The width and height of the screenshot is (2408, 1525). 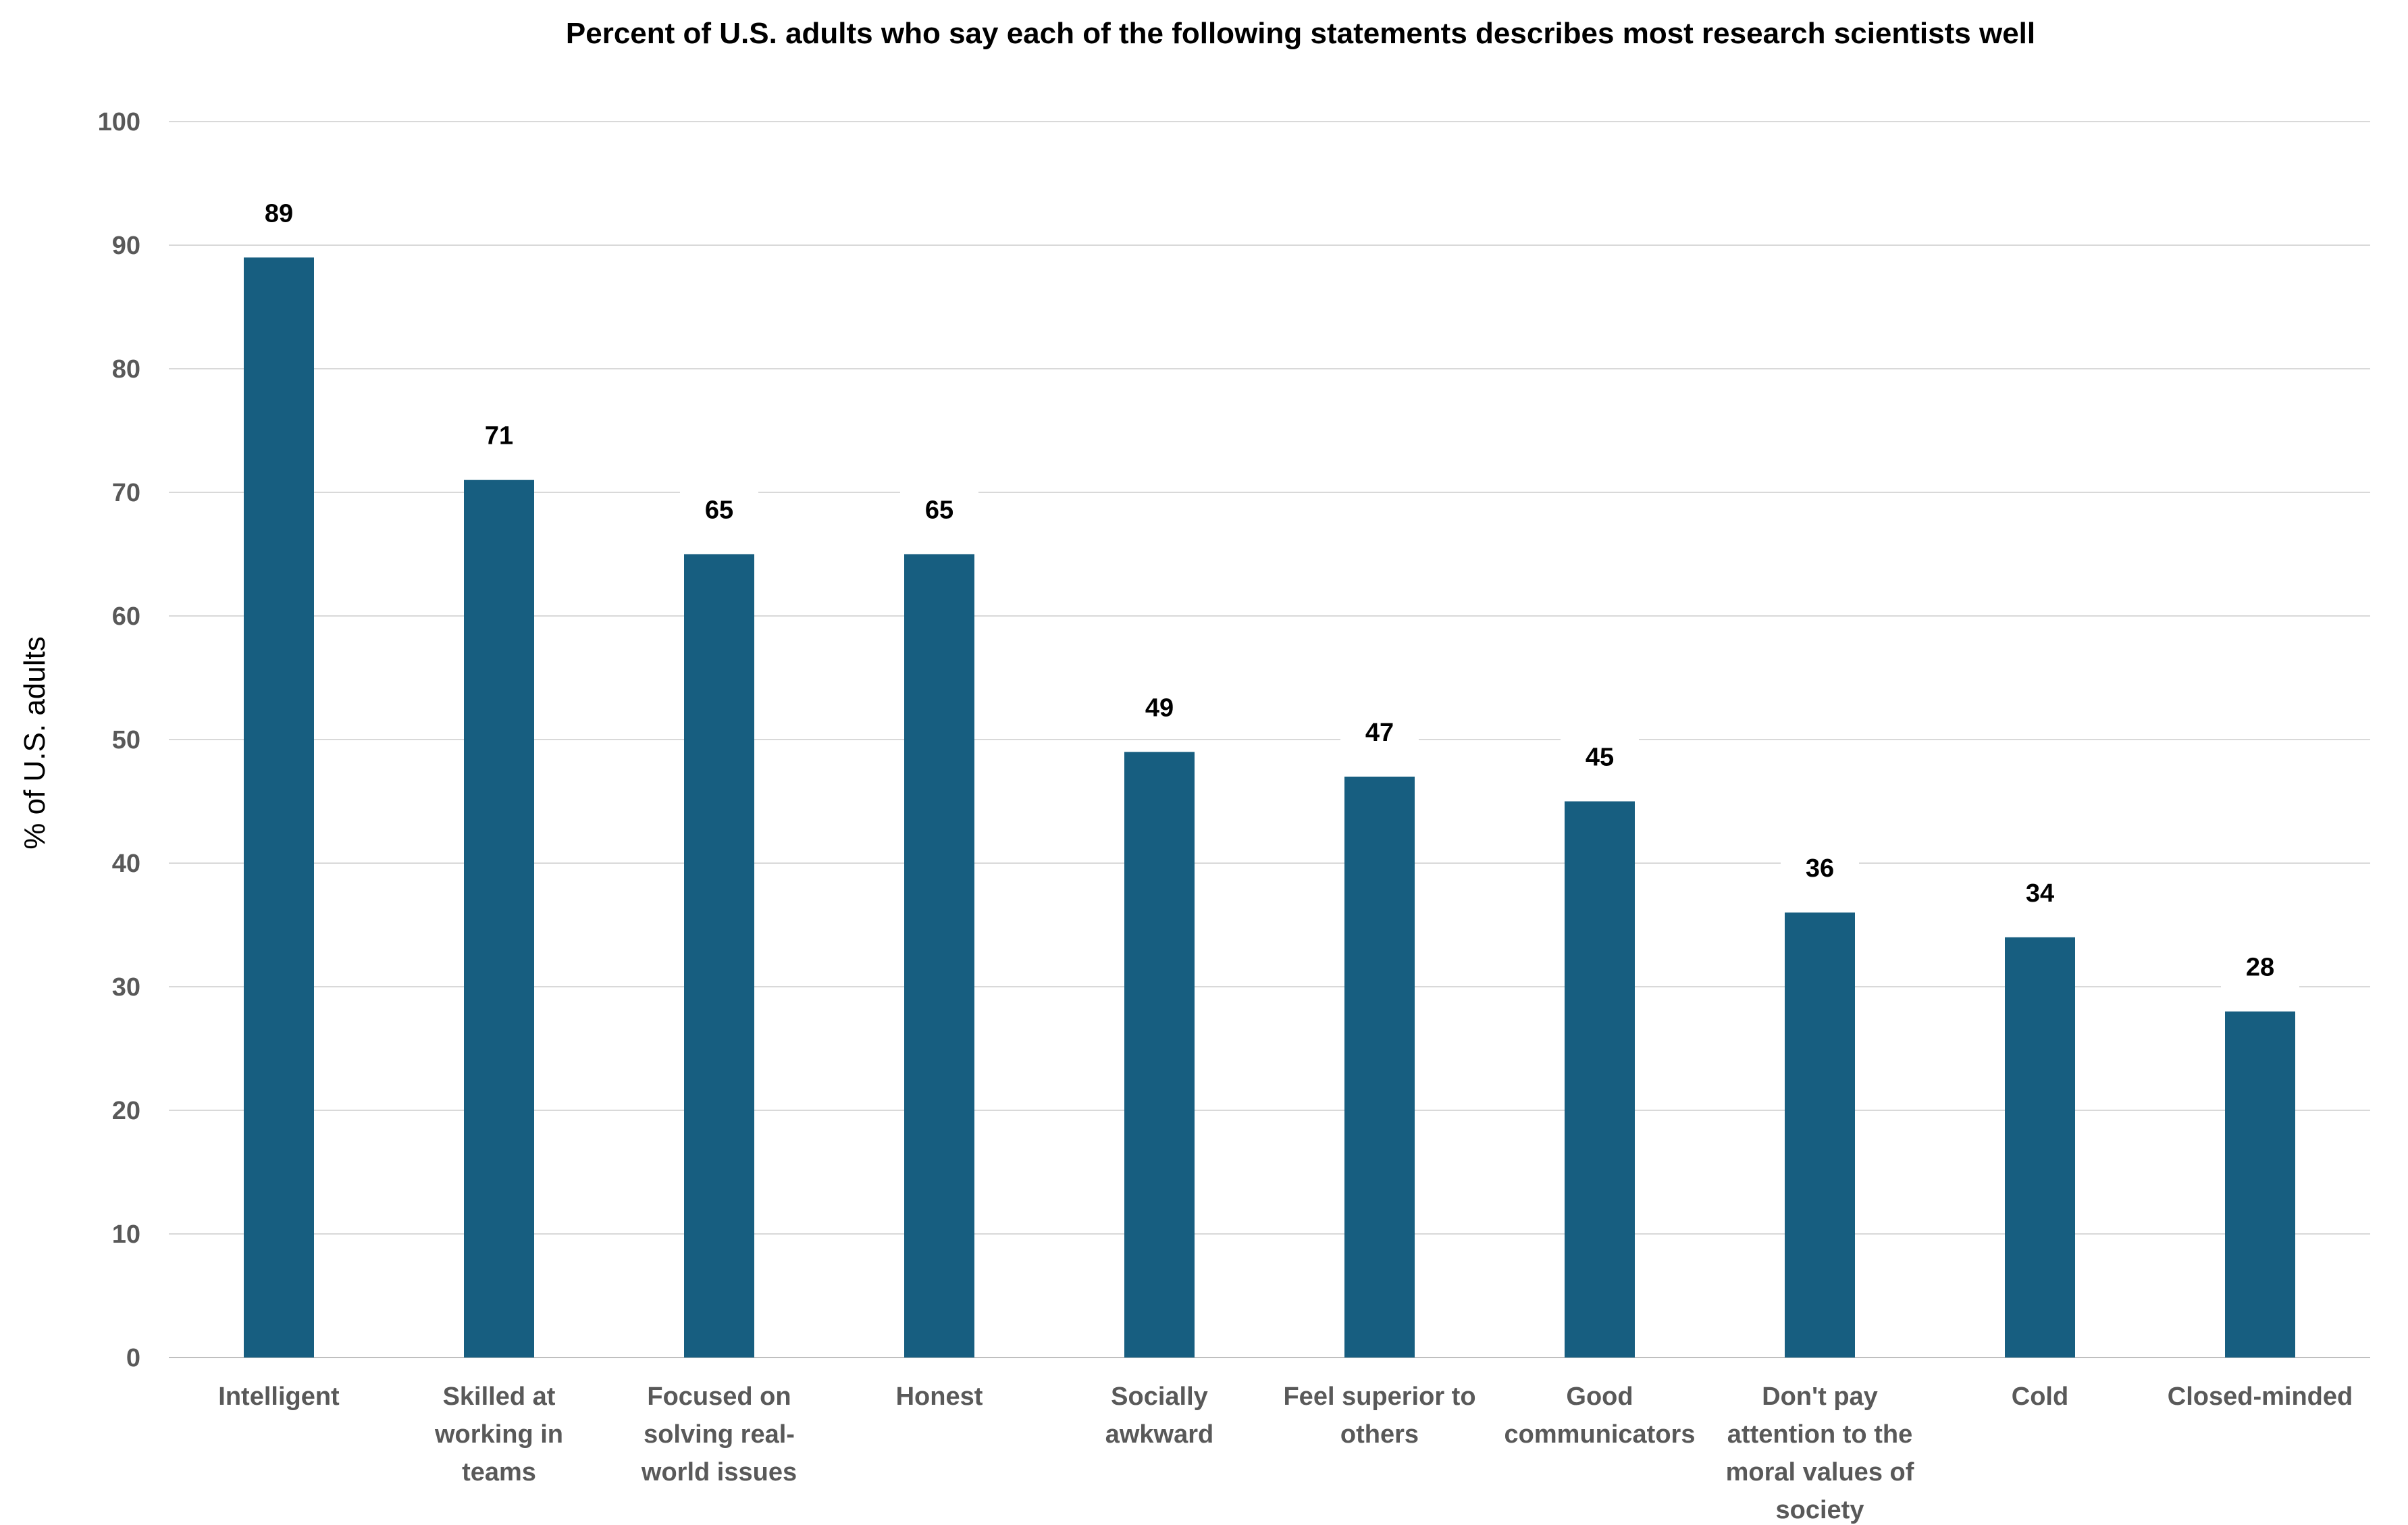 What do you see at coordinates (126, 493) in the screenshot?
I see `y-tick-label: 70` at bounding box center [126, 493].